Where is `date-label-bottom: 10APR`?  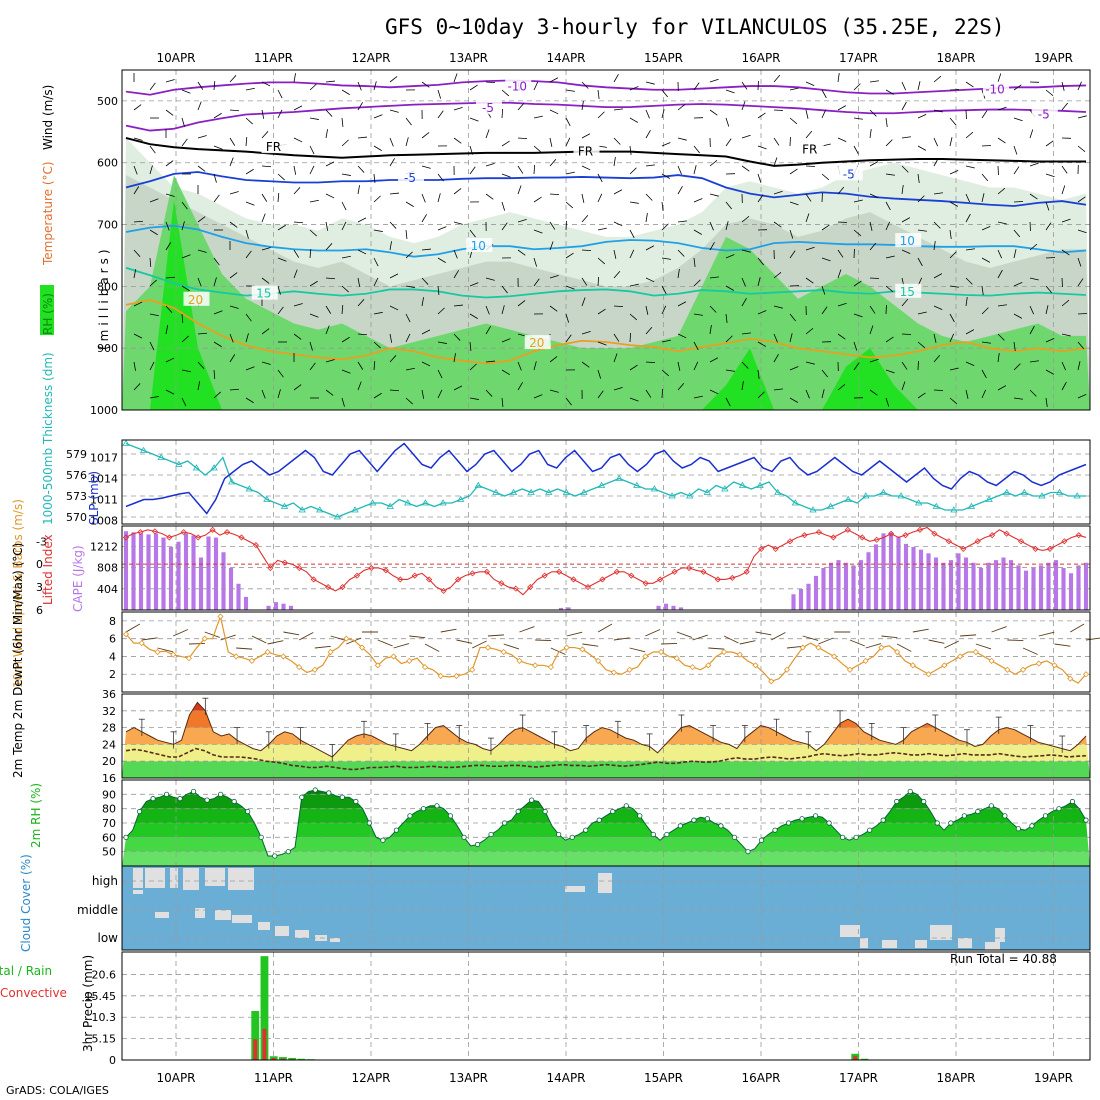 date-label-bottom: 10APR is located at coordinates (175, 1078).